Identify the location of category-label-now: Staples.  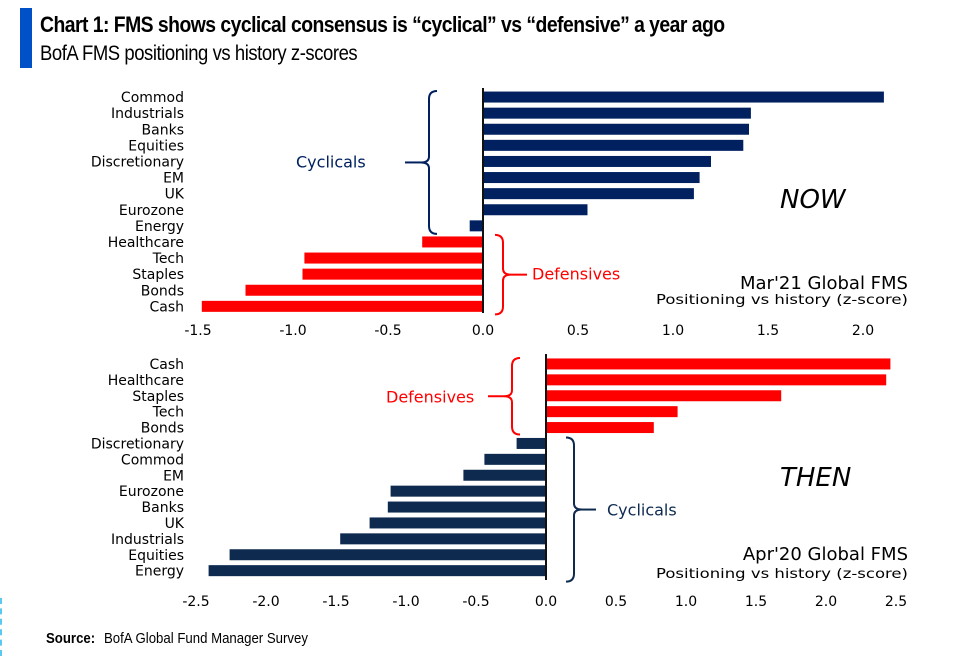
(158, 275).